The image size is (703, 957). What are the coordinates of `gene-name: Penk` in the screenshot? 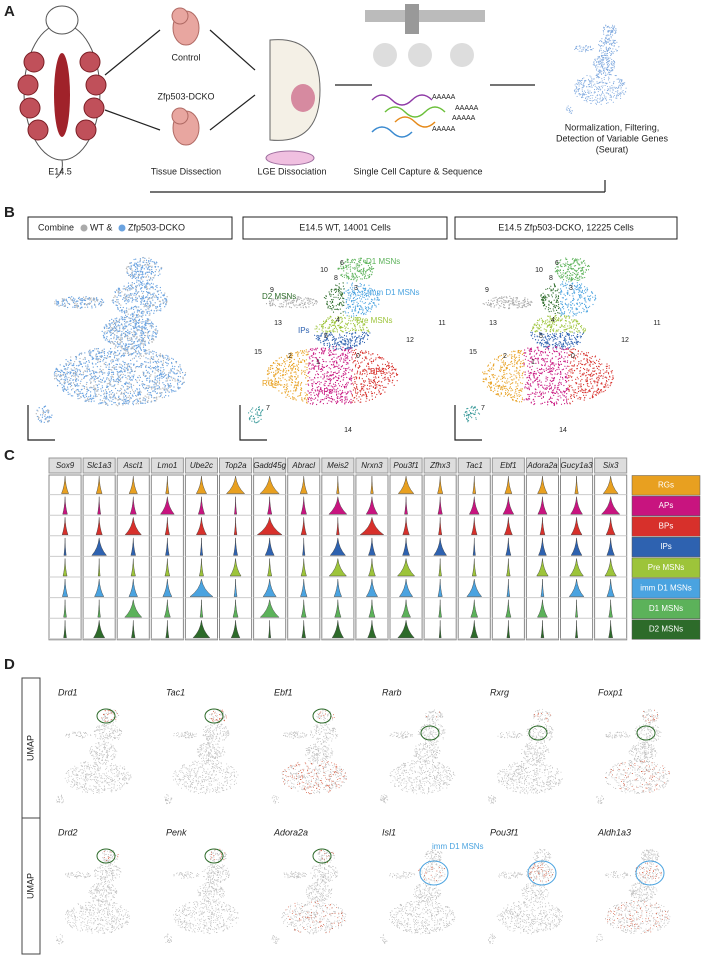 It's located at (176, 832).